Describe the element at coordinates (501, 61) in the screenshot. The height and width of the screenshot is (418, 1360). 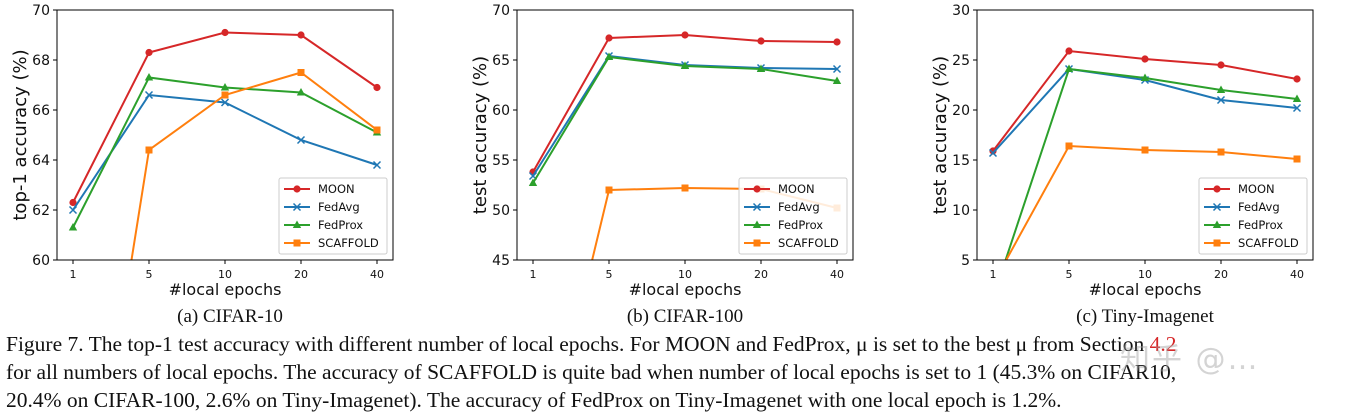
I see `y-tick-label: 65` at that location.